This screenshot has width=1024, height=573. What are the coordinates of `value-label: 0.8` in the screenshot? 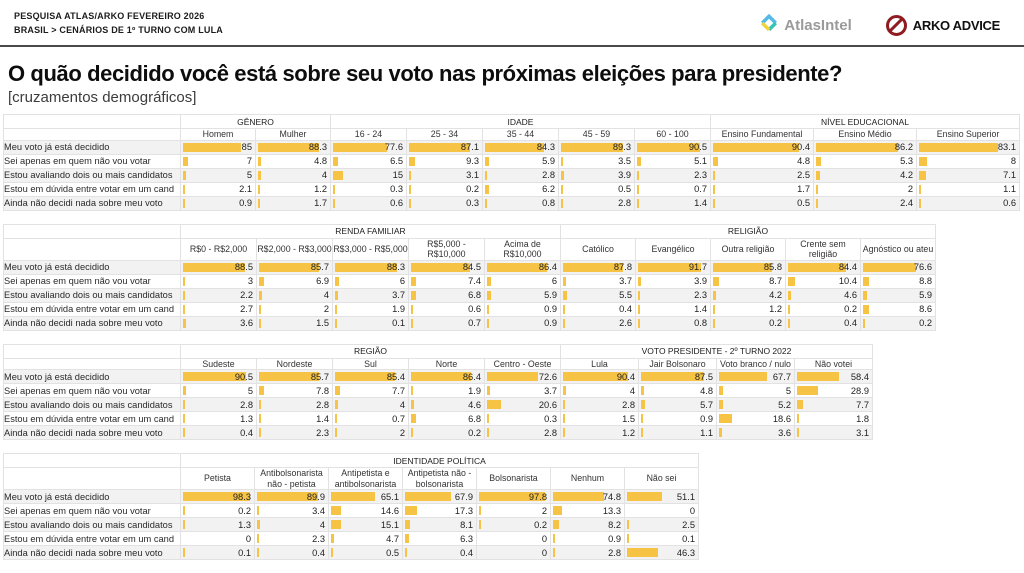 It's located at (548, 203).